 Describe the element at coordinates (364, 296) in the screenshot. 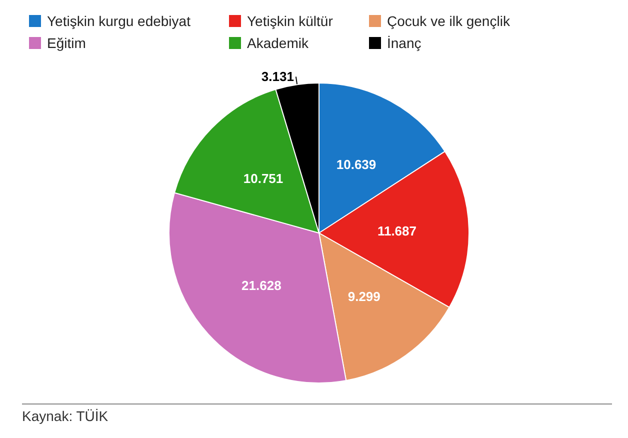

I see `data-label: 9.299` at that location.